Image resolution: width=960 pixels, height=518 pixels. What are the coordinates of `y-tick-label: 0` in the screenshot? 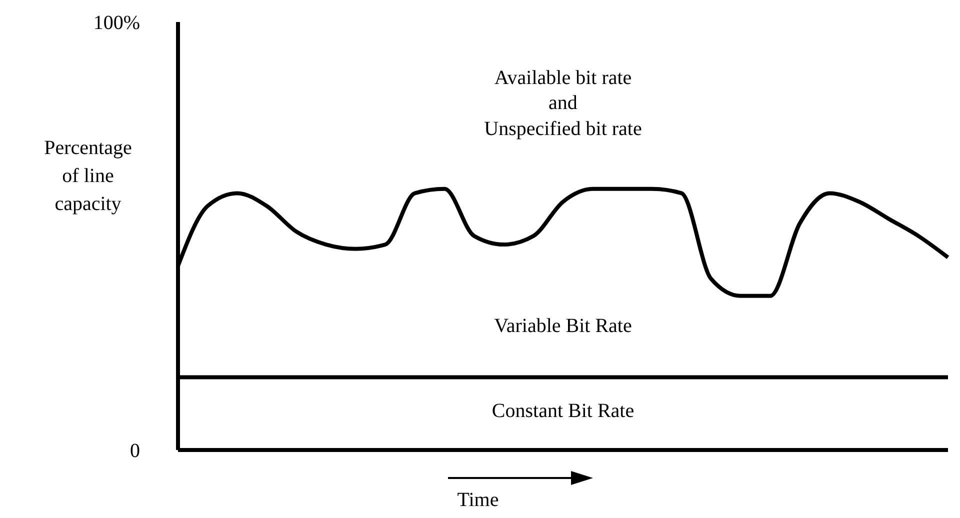 It's located at (135, 451).